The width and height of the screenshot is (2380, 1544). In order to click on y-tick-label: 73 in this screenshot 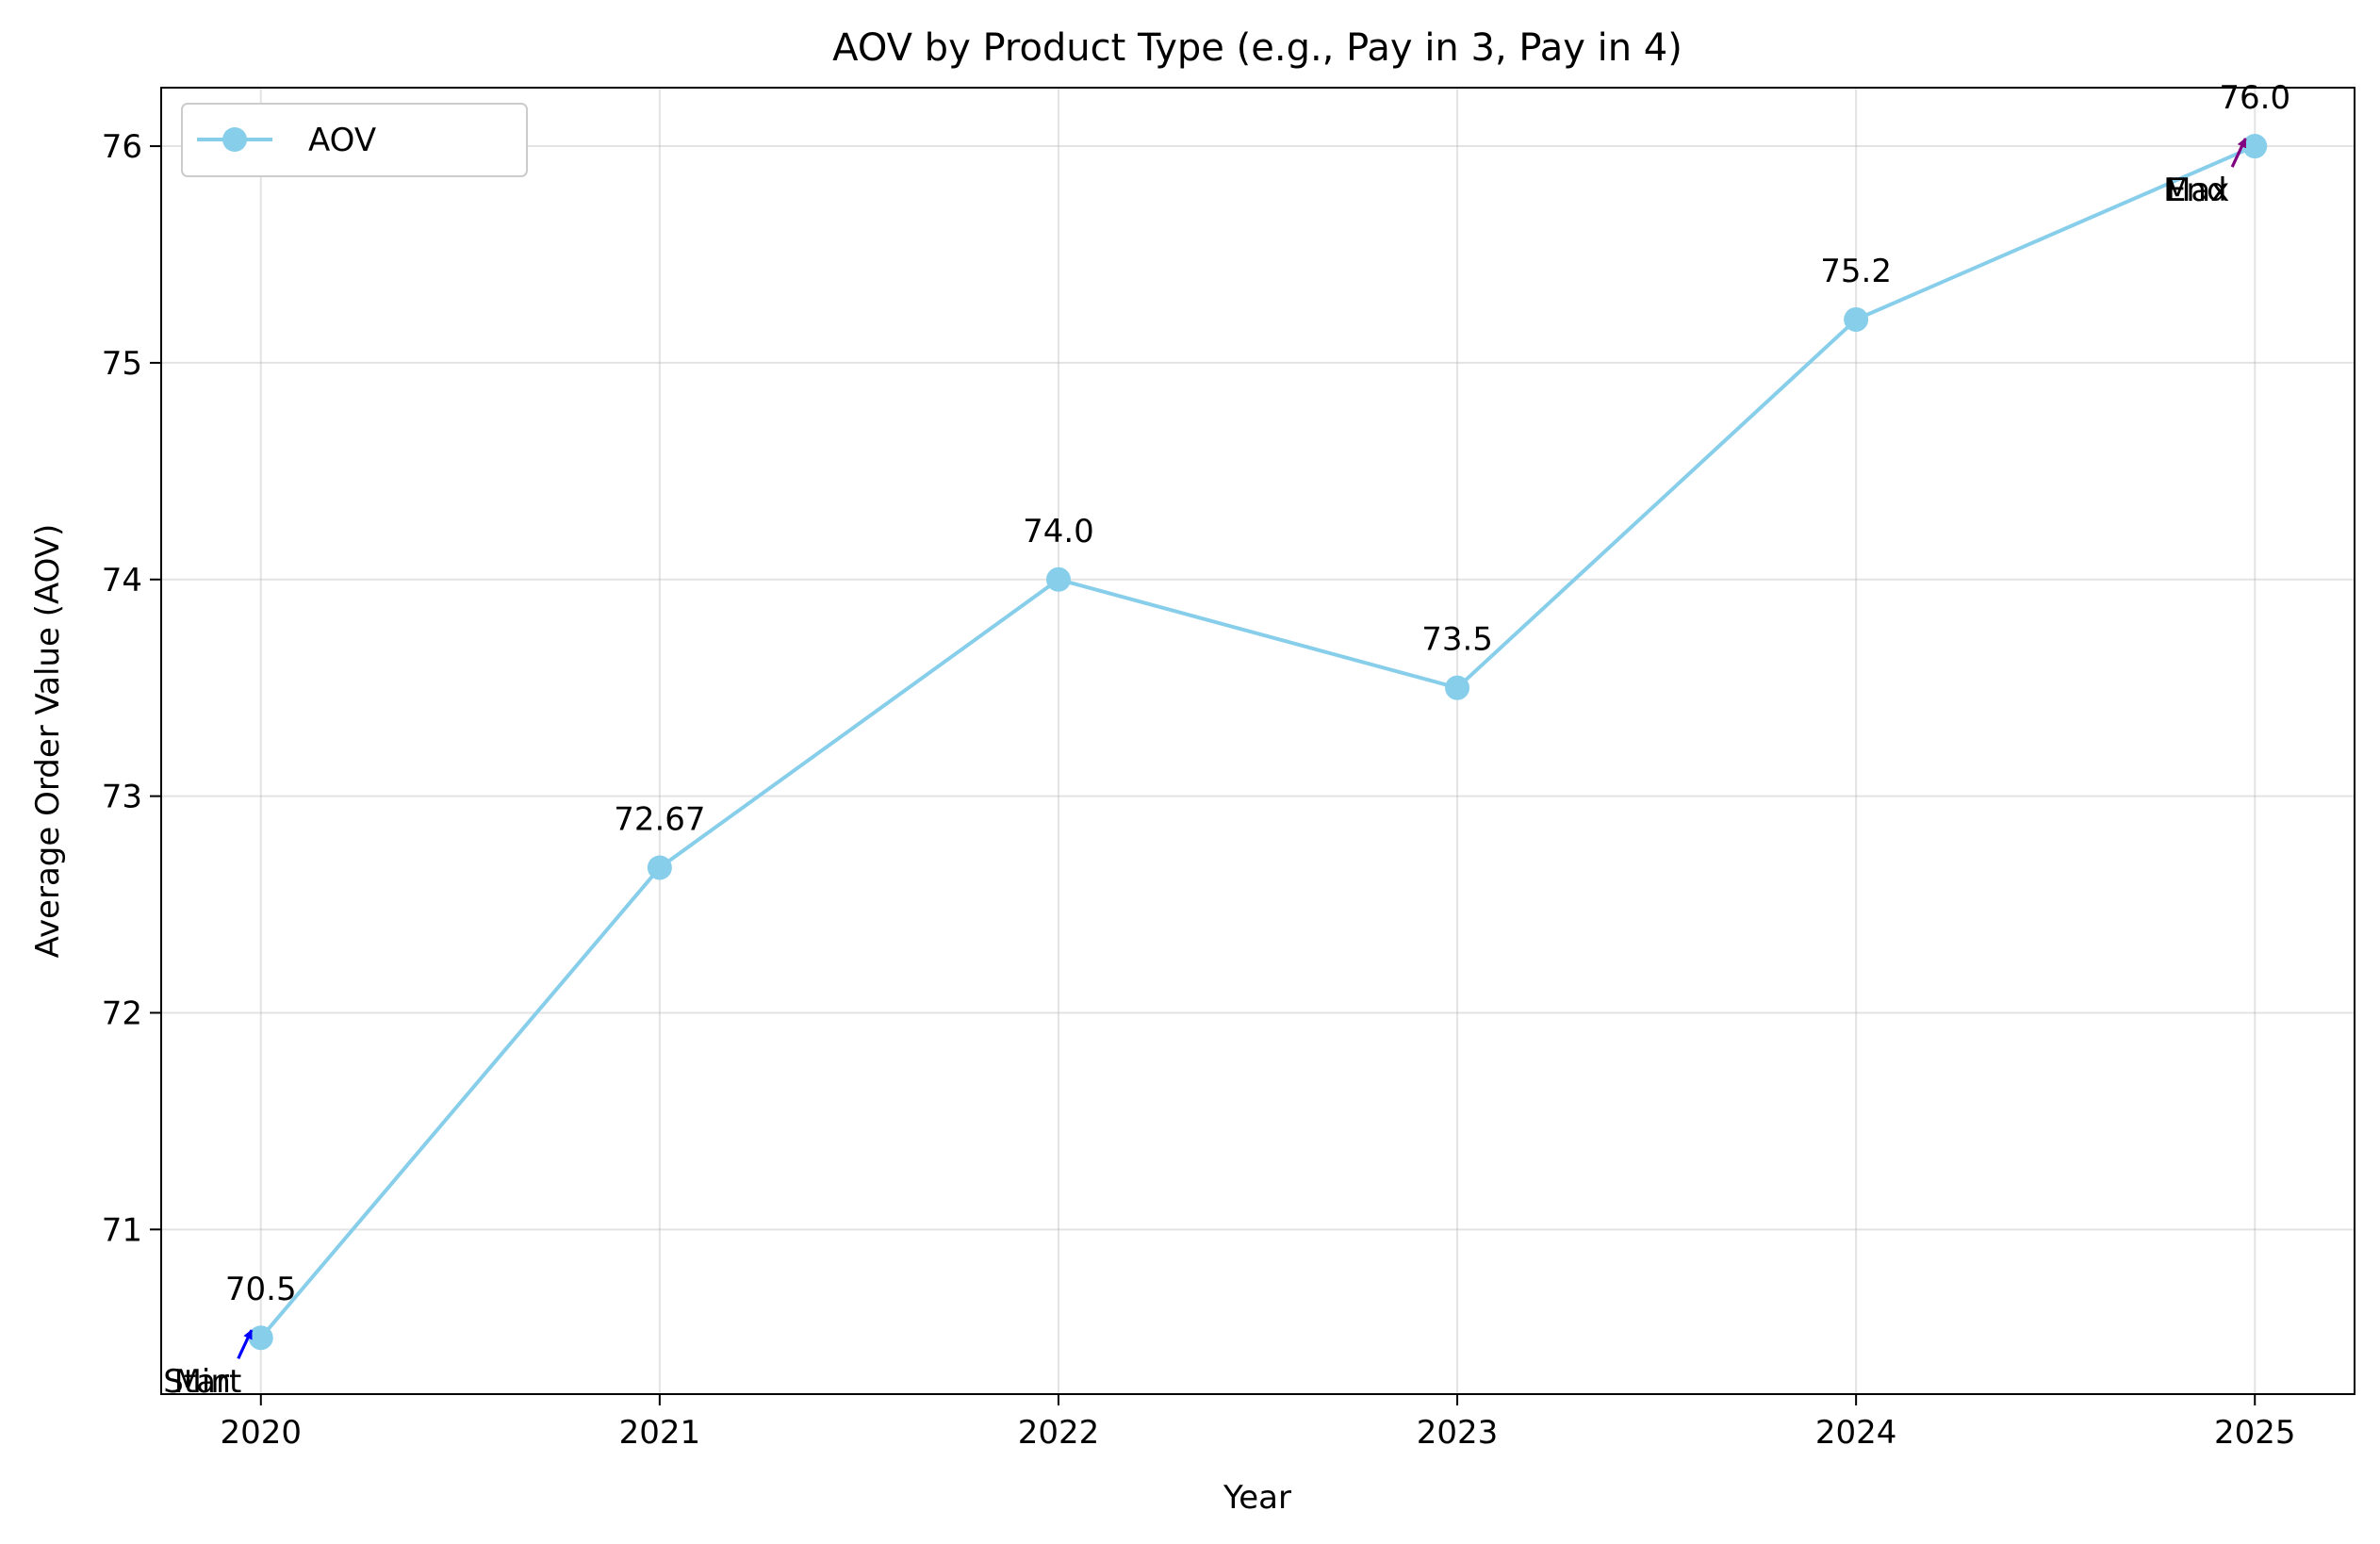, I will do `click(122, 797)`.